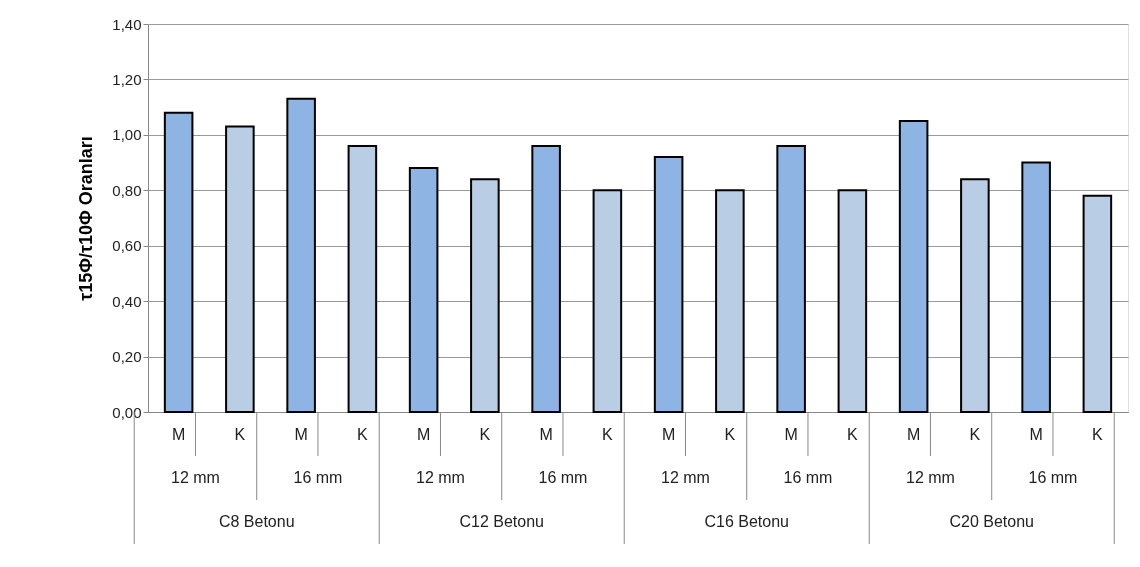  I want to click on y-tick-label: 0,40, so click(127, 301).